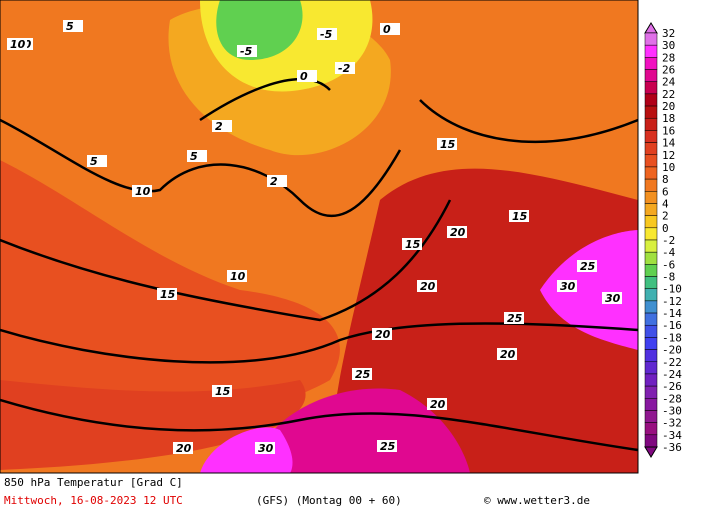 This screenshot has height=513, width=704. What do you see at coordinates (672, 398) in the screenshot?
I see `colorbar-label: -28` at bounding box center [672, 398].